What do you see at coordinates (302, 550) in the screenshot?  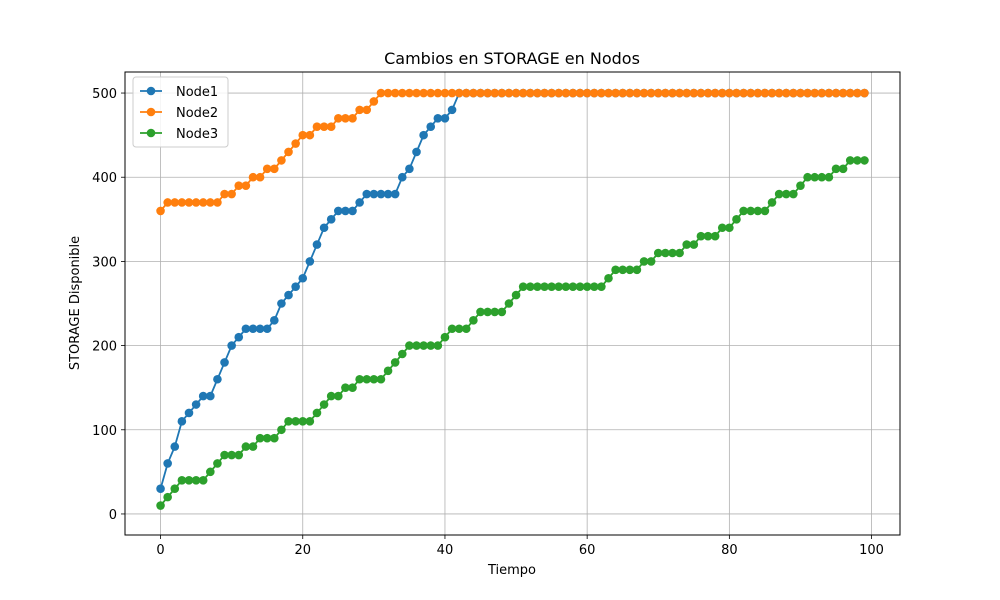 I see `x-tick-label: 20` at bounding box center [302, 550].